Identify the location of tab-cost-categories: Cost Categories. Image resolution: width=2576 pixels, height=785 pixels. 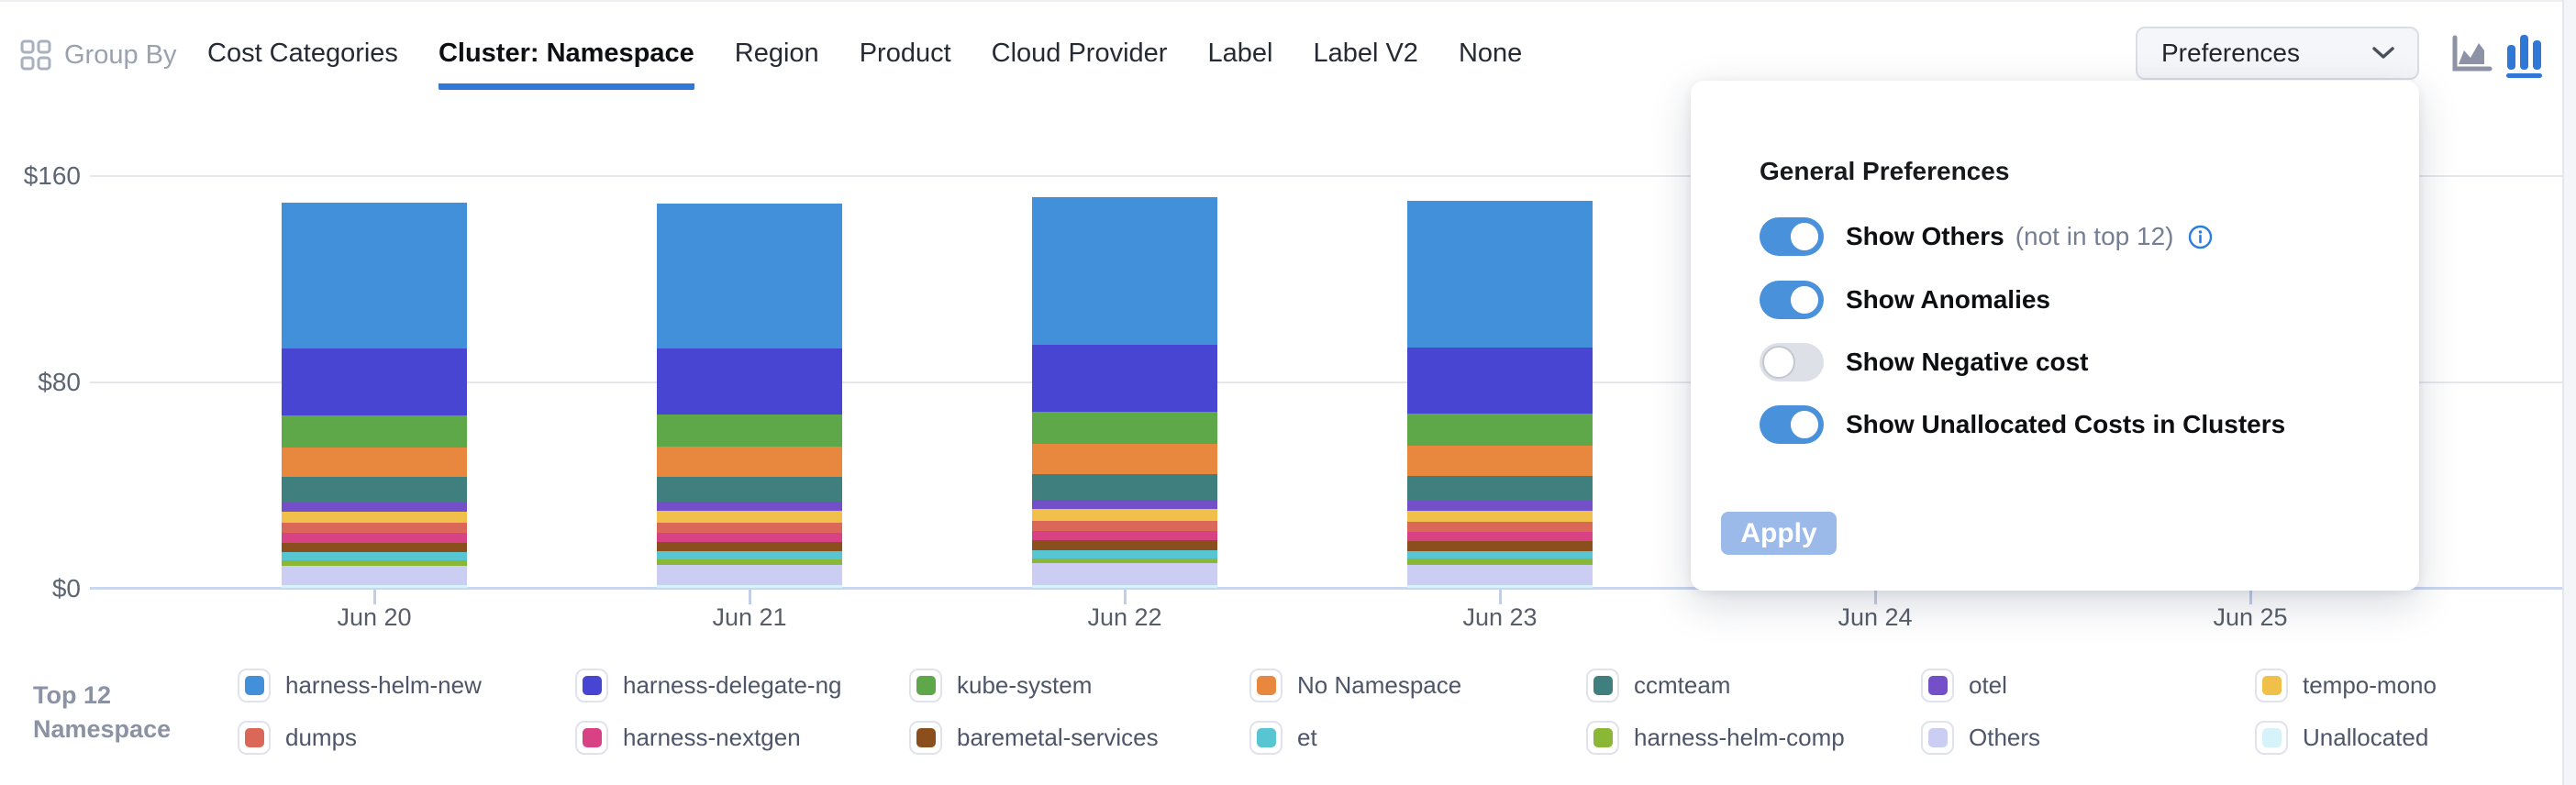
(302, 53).